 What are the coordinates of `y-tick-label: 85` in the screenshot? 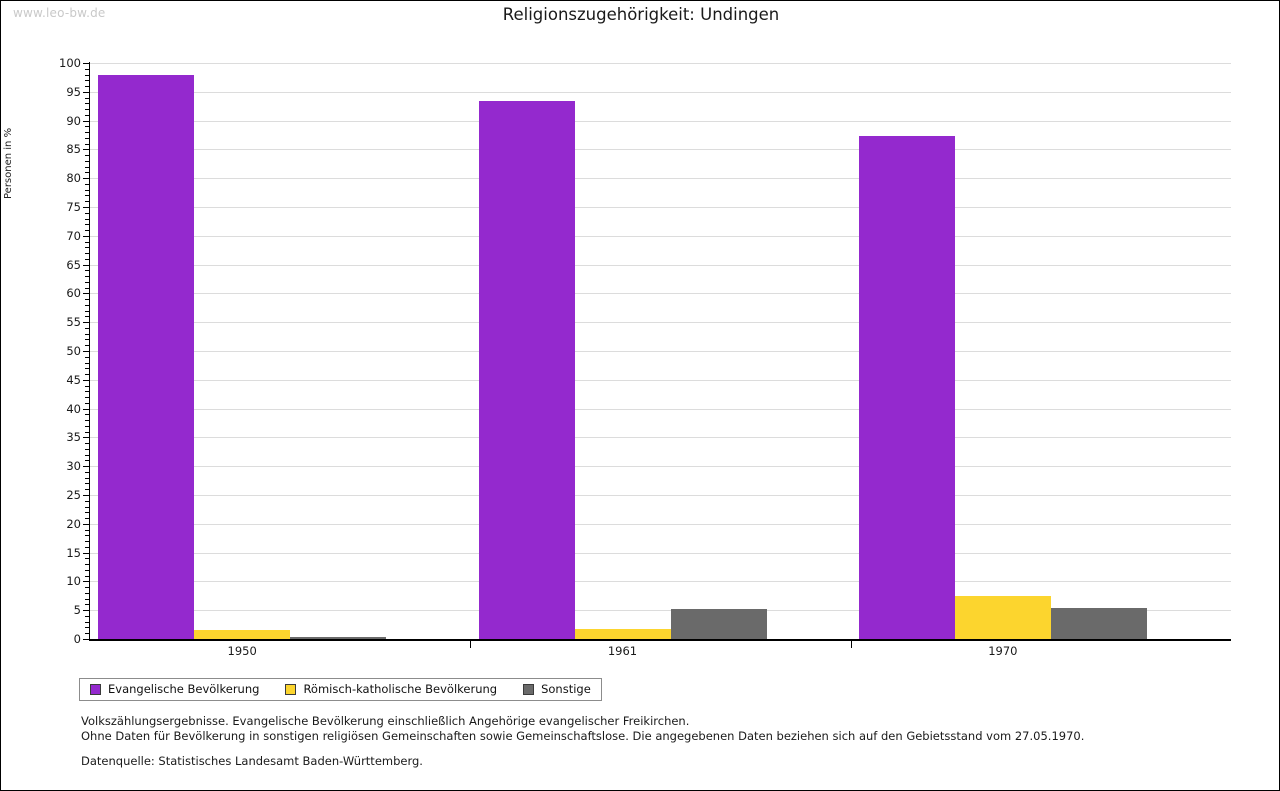 It's located at (73, 149).